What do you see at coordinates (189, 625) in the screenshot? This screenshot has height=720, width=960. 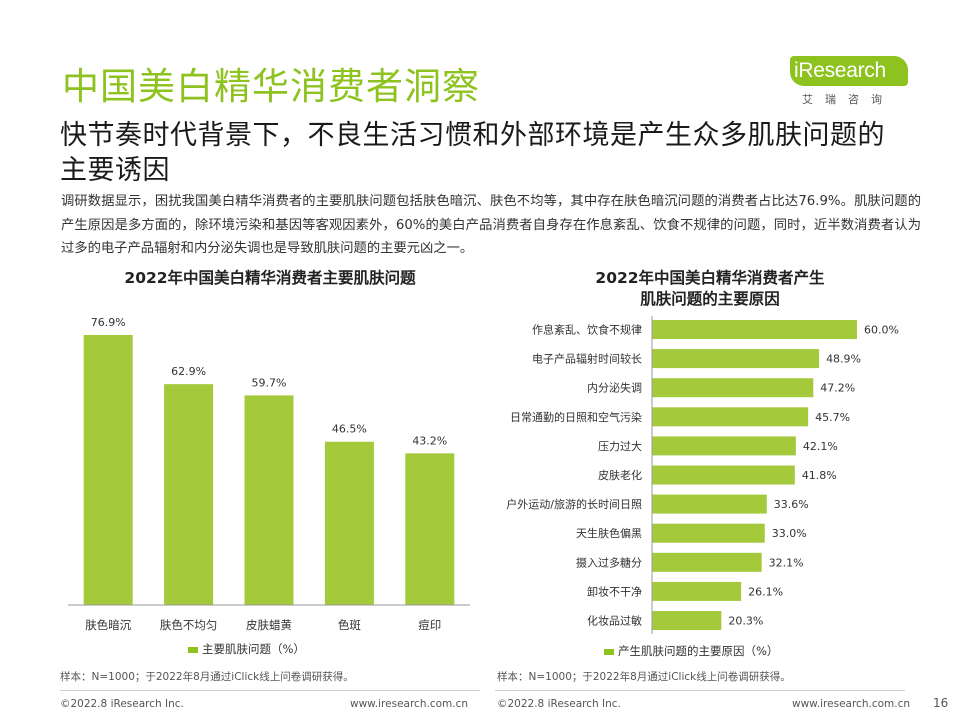 I see `x-tick-label: 肤色不均匀` at bounding box center [189, 625].